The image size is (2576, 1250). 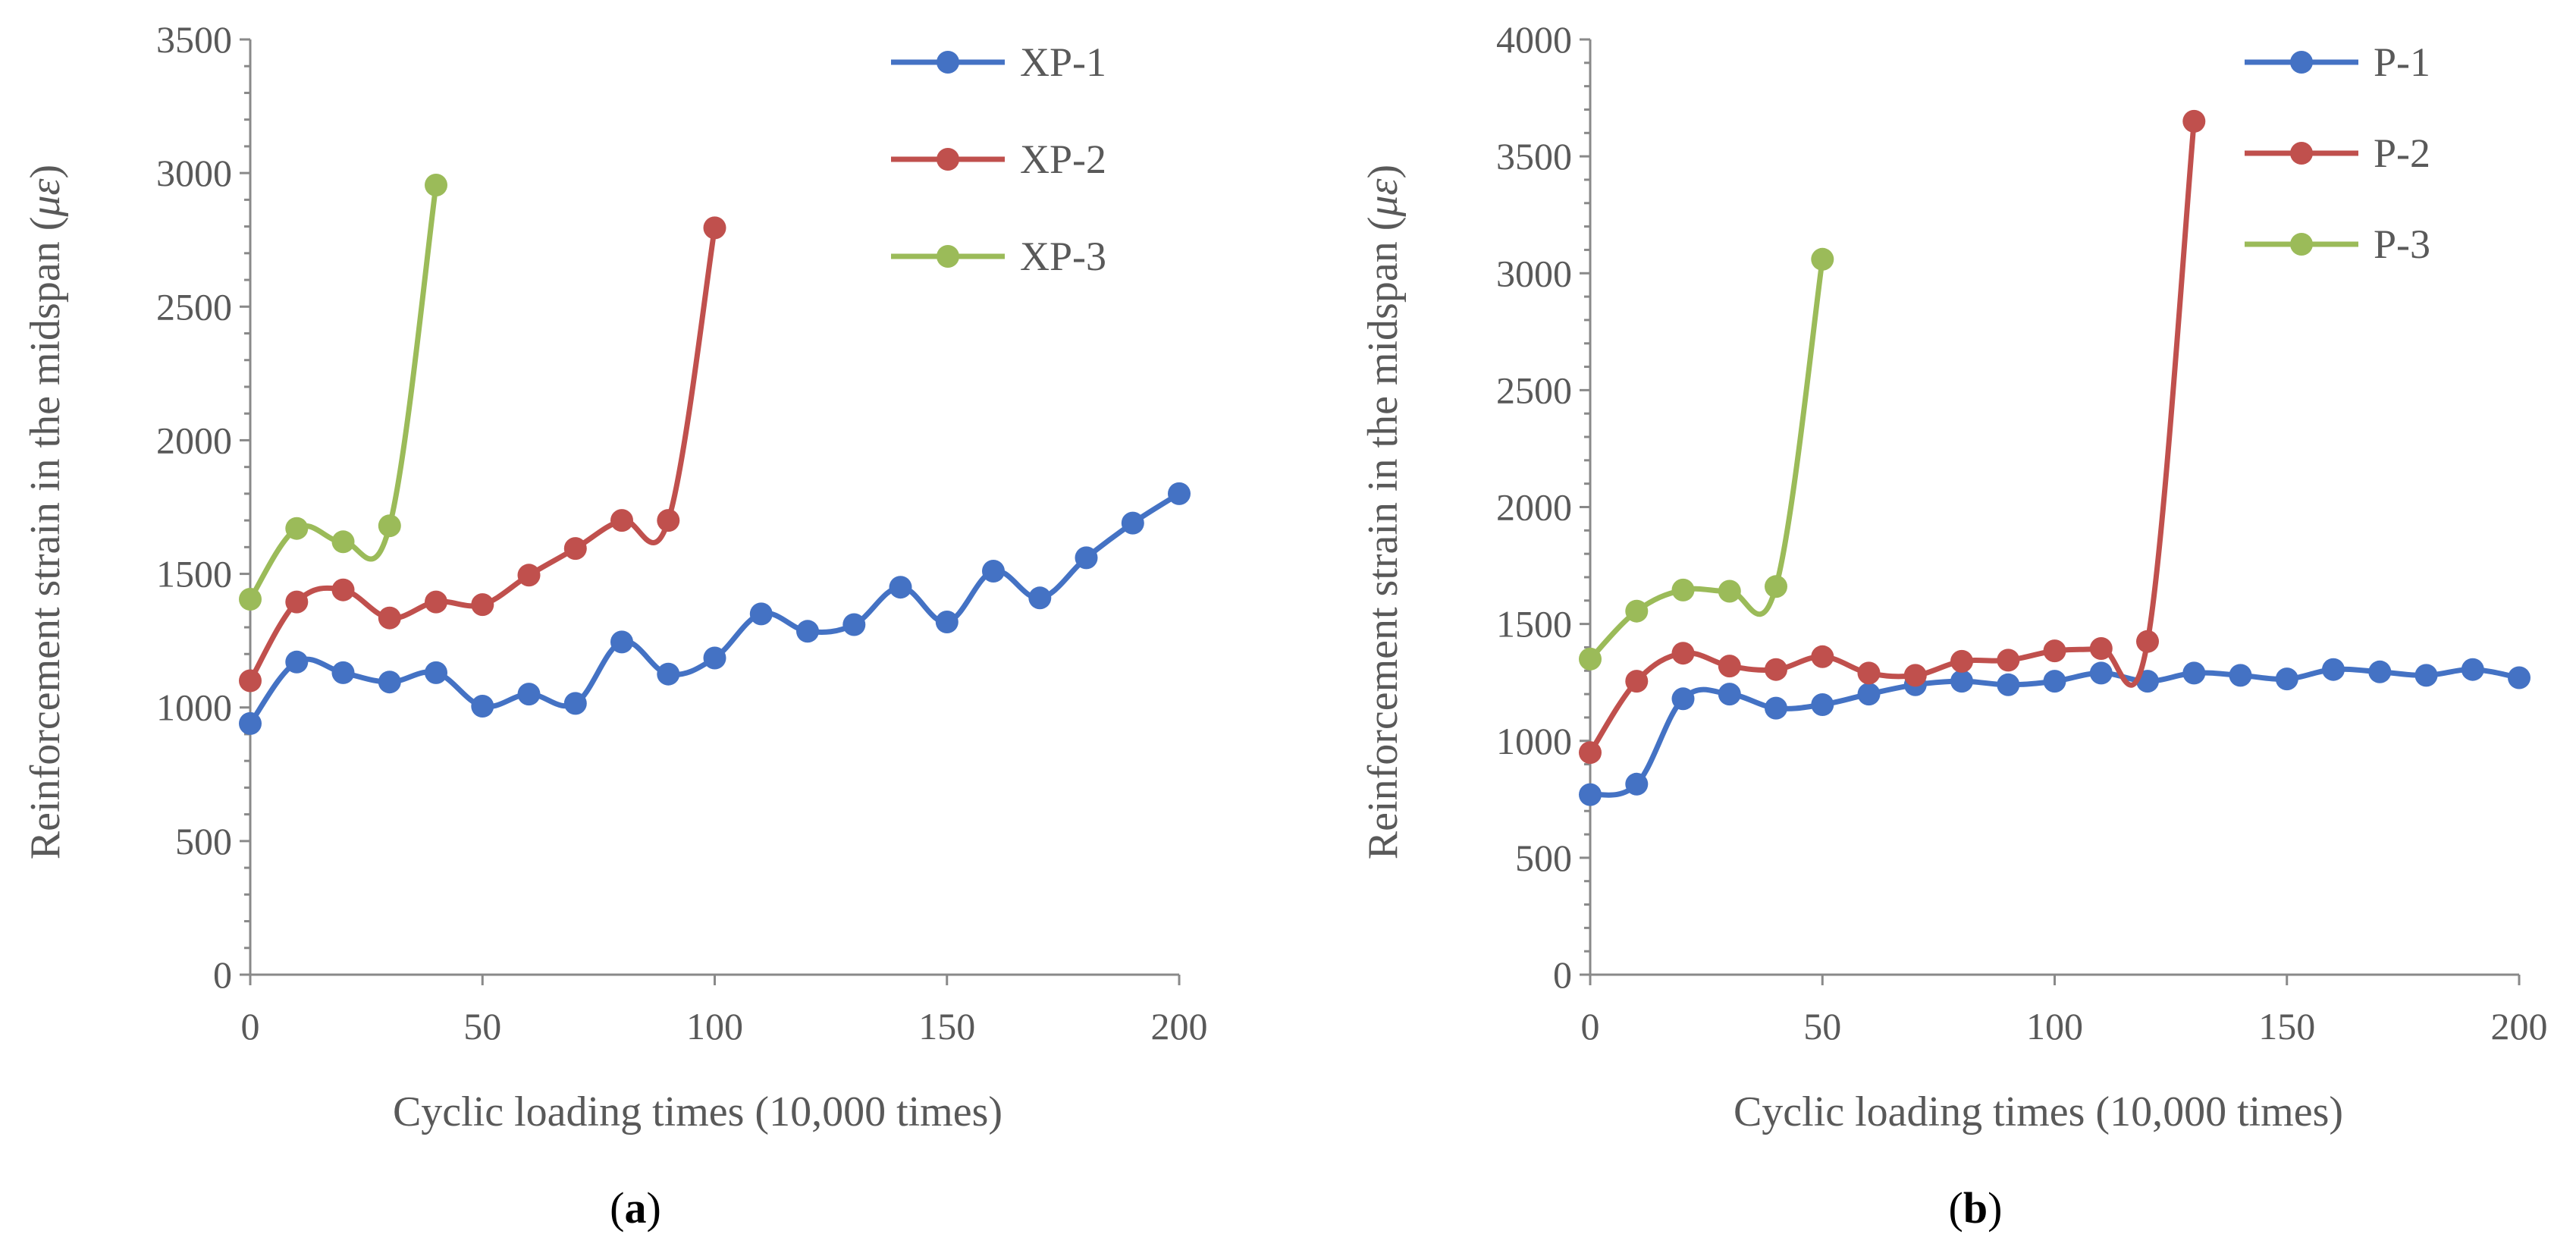 What do you see at coordinates (1534, 156) in the screenshot?
I see `y-tick-label: 3500` at bounding box center [1534, 156].